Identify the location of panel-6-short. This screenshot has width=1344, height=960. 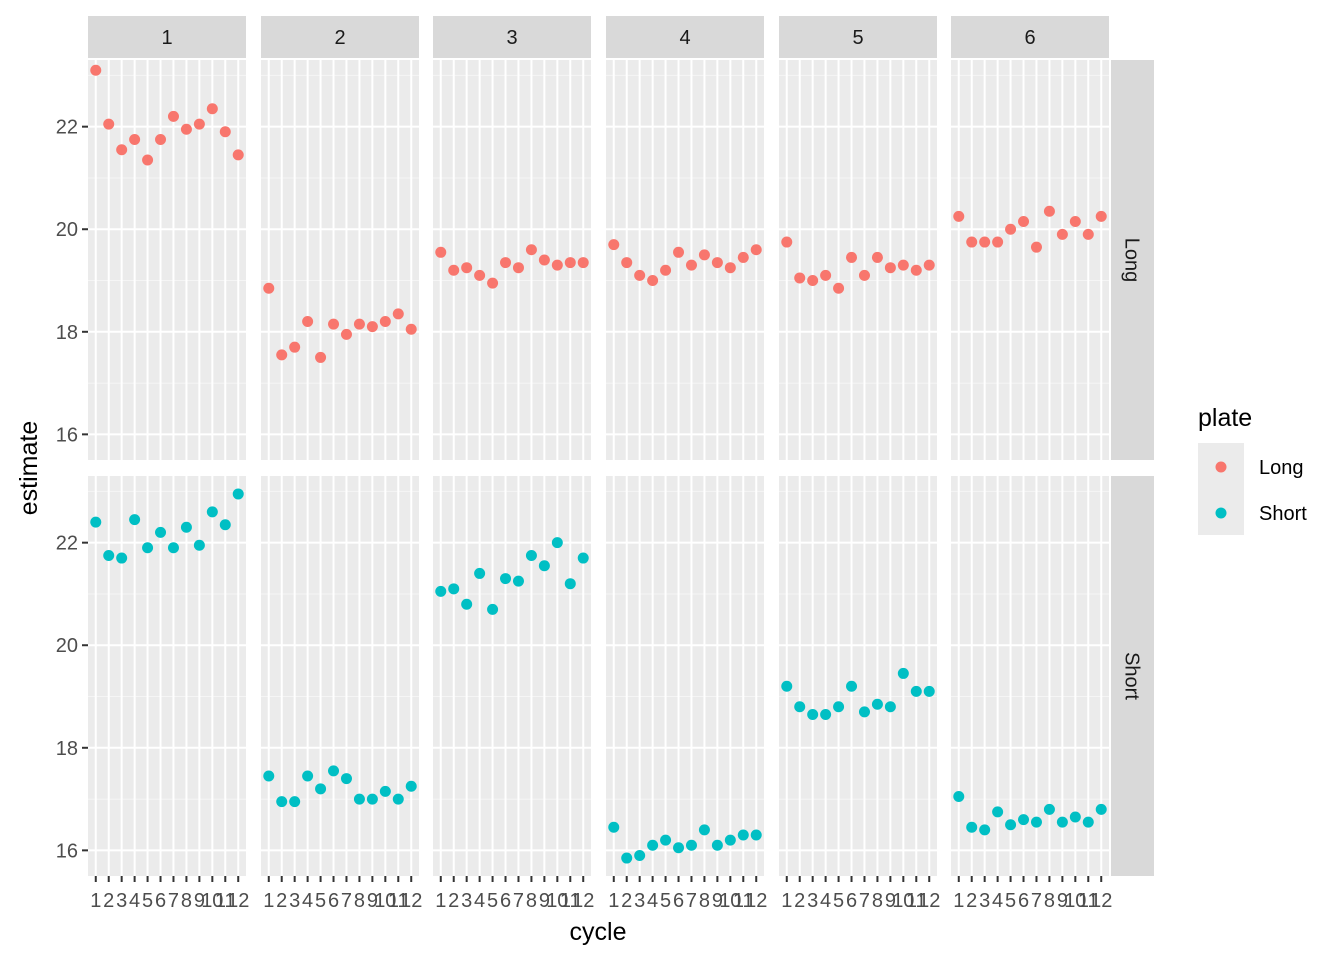
(1030, 676).